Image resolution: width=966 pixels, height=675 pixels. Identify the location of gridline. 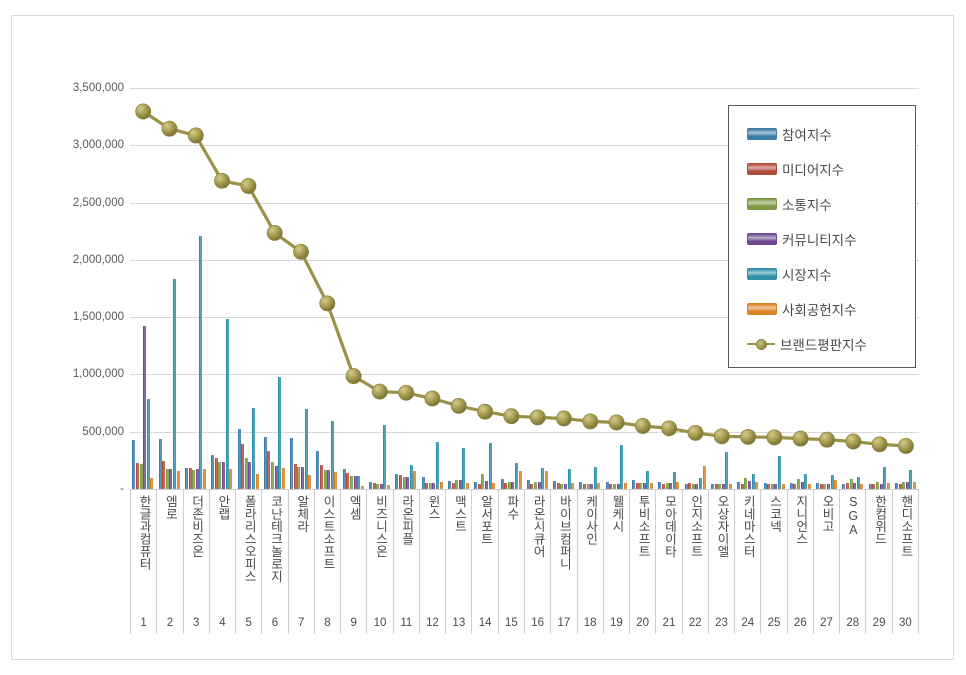
(524, 88).